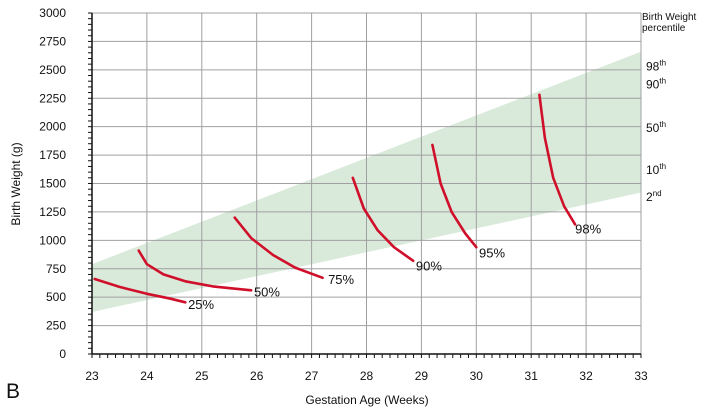  Describe the element at coordinates (52, 127) in the screenshot. I see `y-tick-label: 2000` at that location.